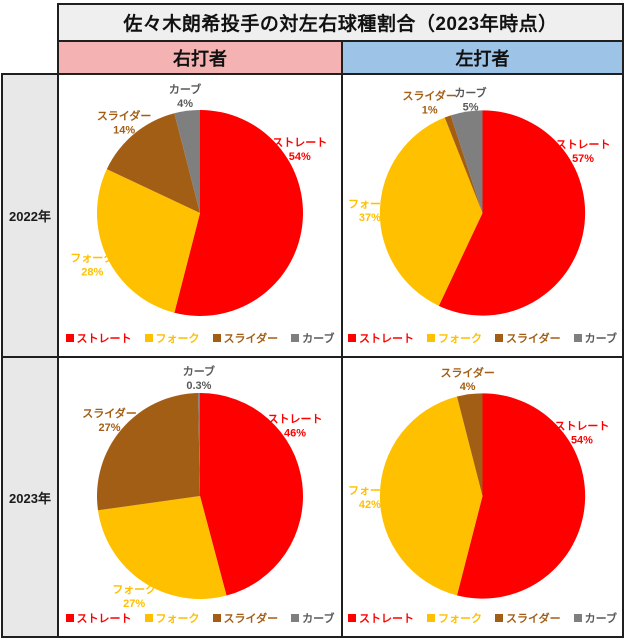 The height and width of the screenshot is (640, 626). I want to click on pie-data-label: ストレート 57%, so click(583, 151).